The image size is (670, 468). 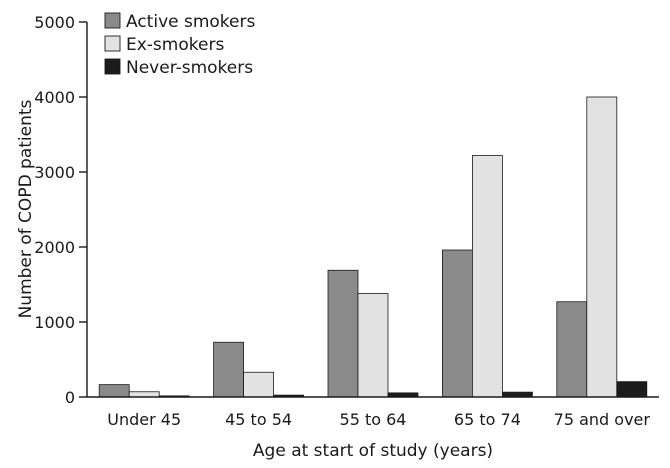 I want to click on bar-active-smokers-75-and-over, so click(x=572, y=349).